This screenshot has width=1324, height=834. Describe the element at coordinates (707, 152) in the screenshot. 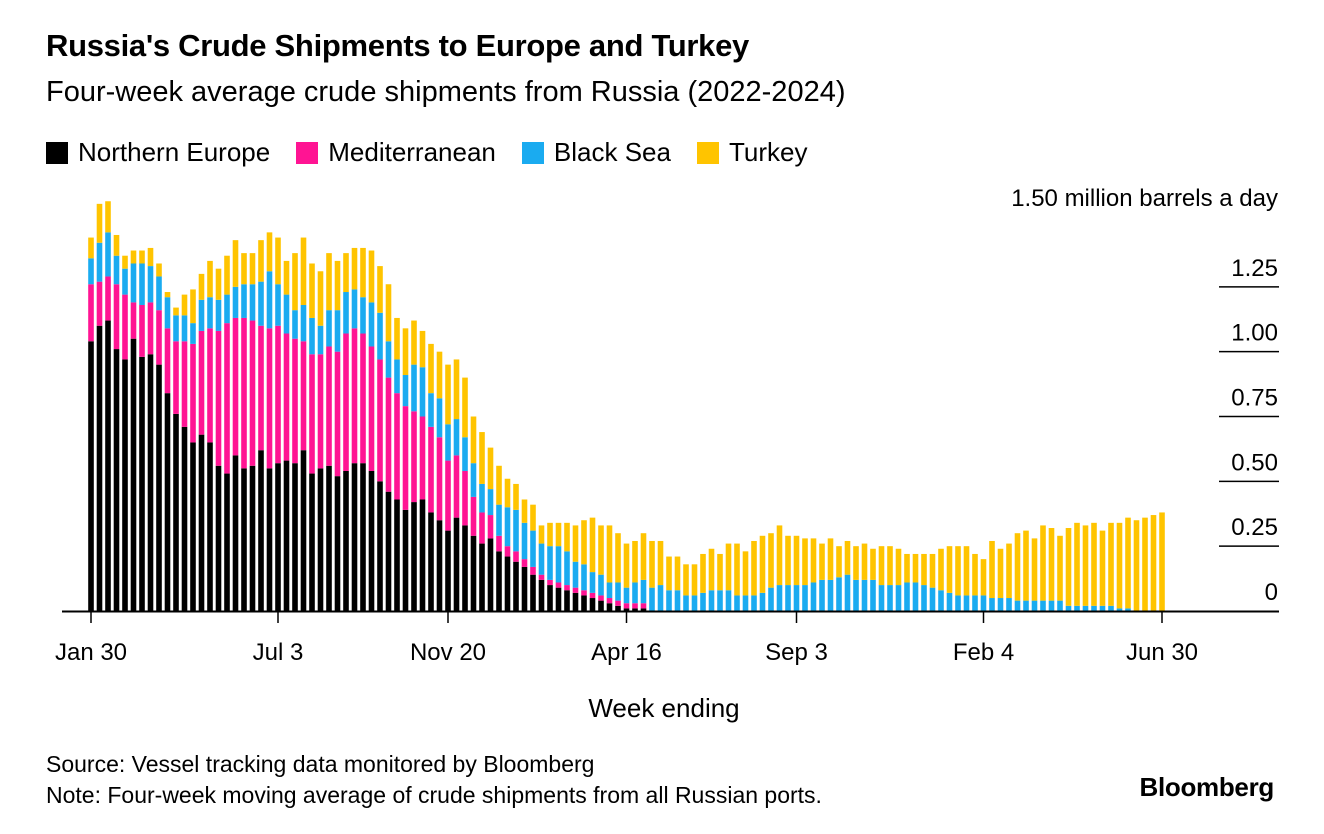

I see `legend-swatch-turkey` at that location.